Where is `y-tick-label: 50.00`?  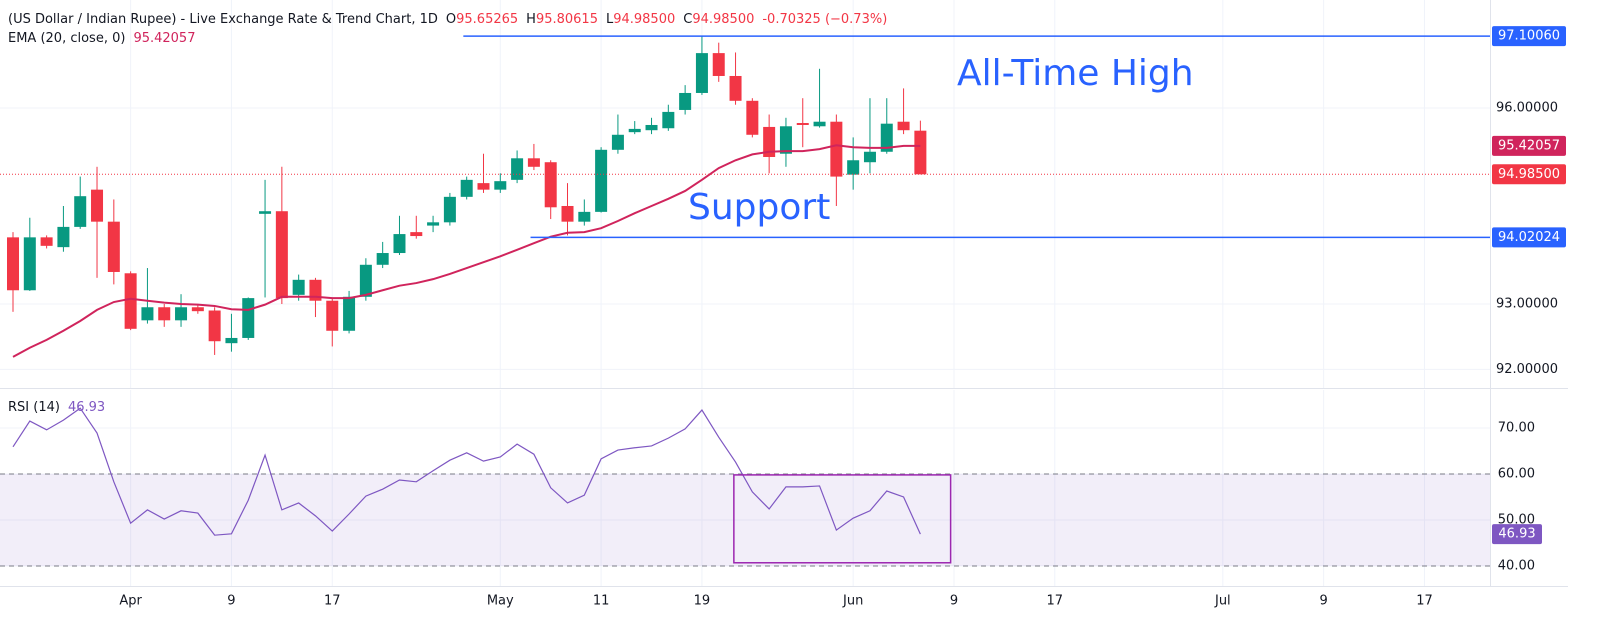
y-tick-label: 50.00 is located at coordinates (1516, 519).